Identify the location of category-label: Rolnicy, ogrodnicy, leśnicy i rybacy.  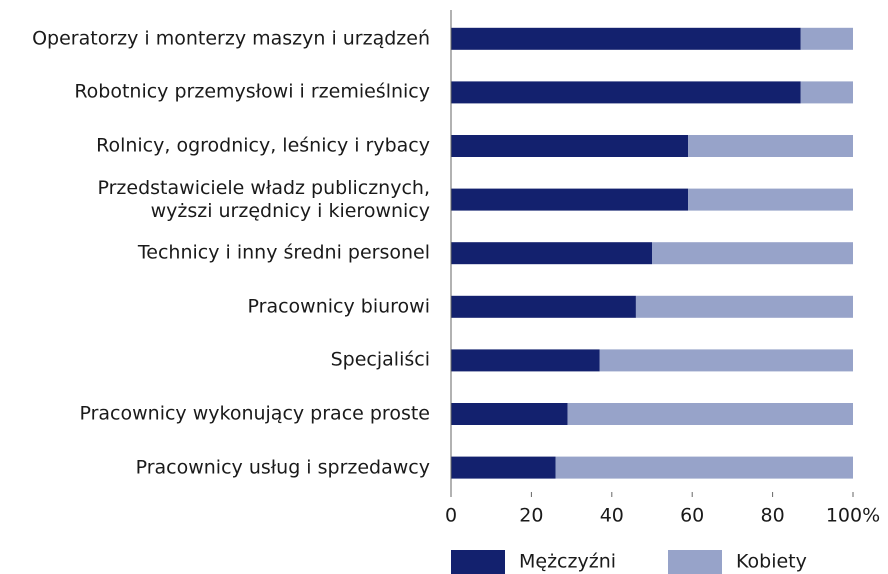
(263, 145).